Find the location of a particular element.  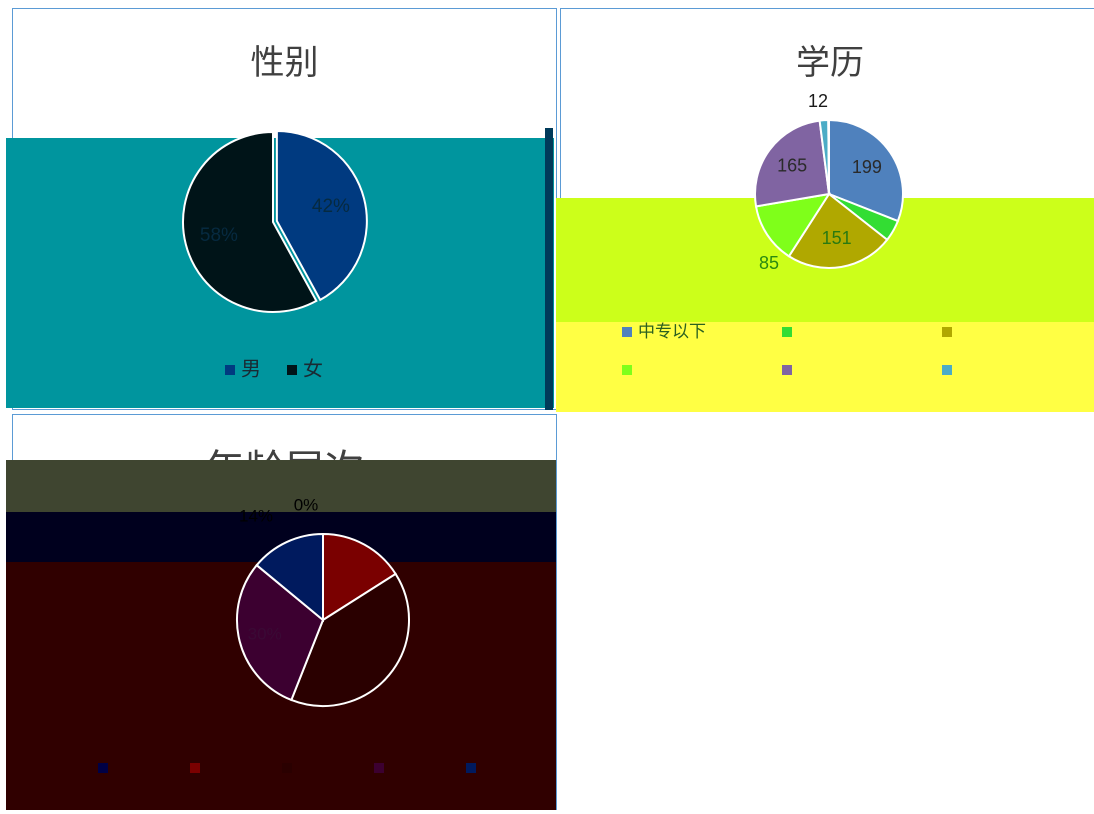

pie-1-data-label-3: 85 is located at coordinates (769, 263).